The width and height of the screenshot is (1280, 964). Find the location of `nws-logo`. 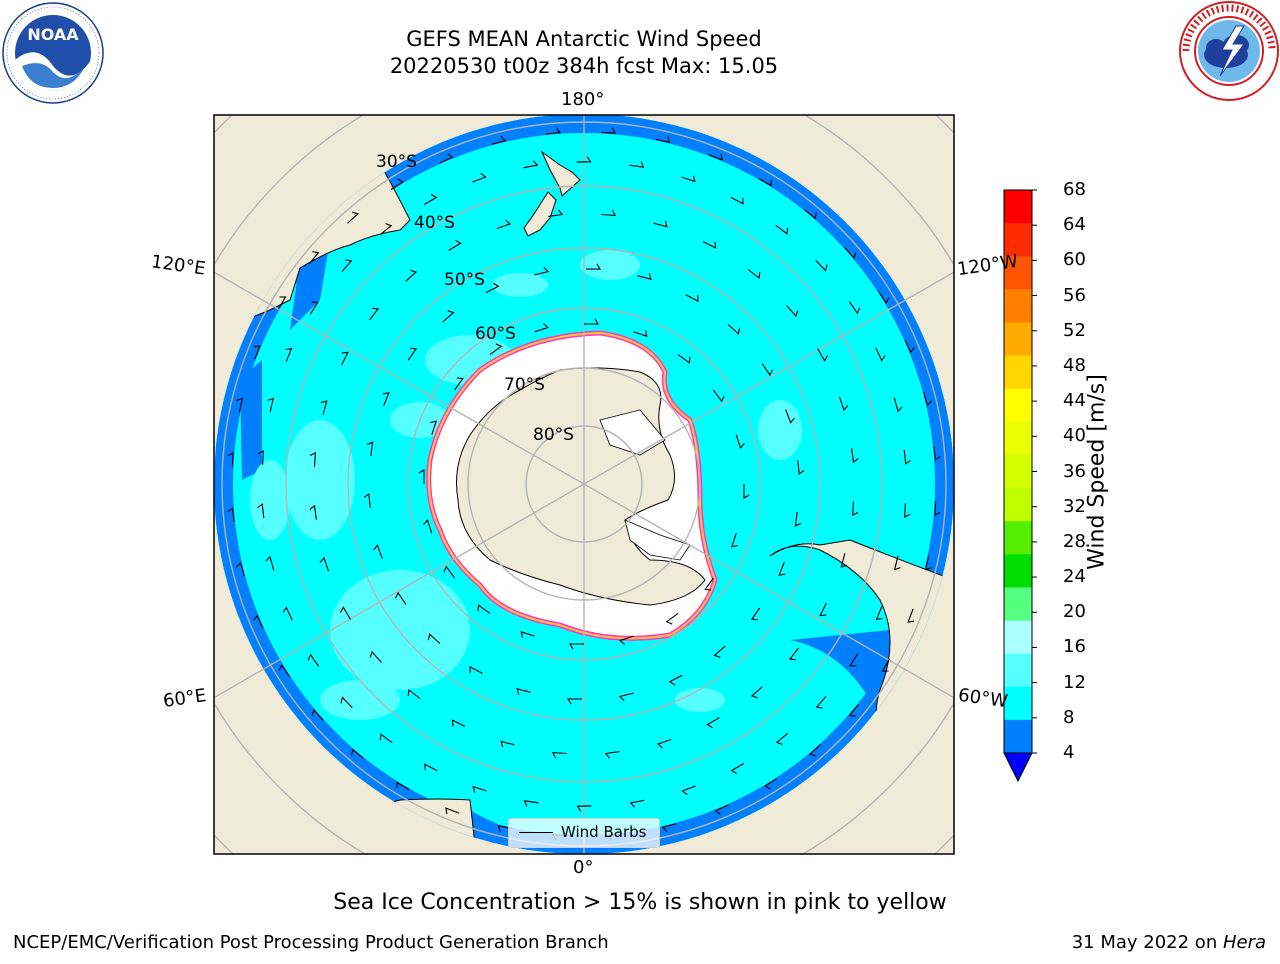

nws-logo is located at coordinates (1229, 51).